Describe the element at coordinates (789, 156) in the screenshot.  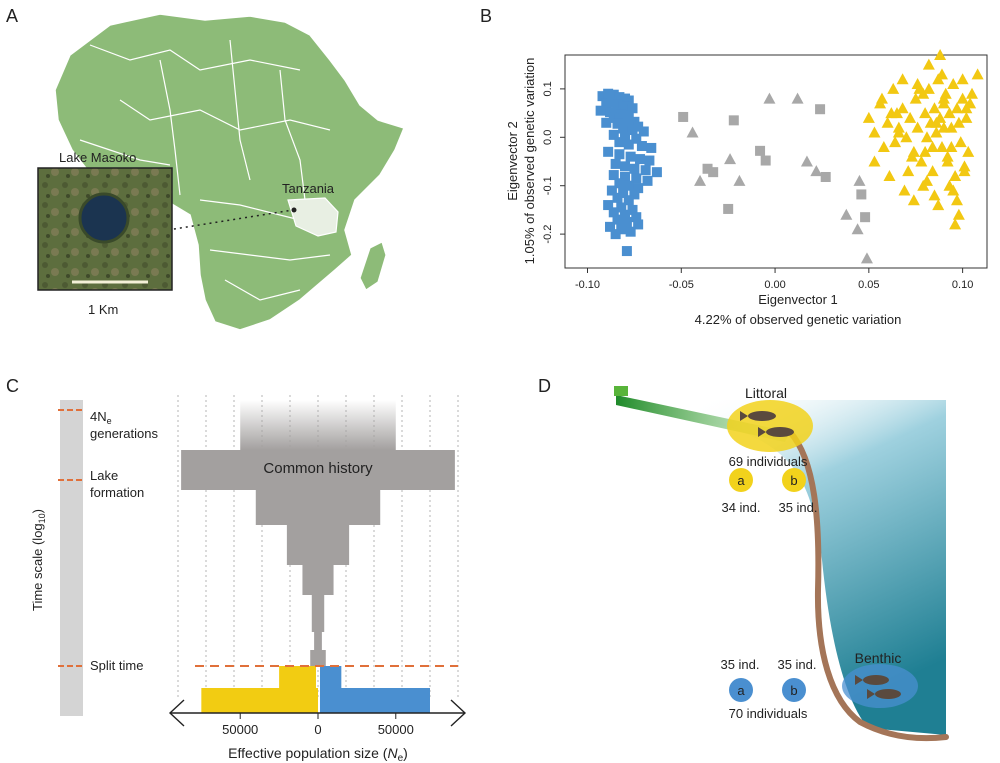
I see `pca-points` at that location.